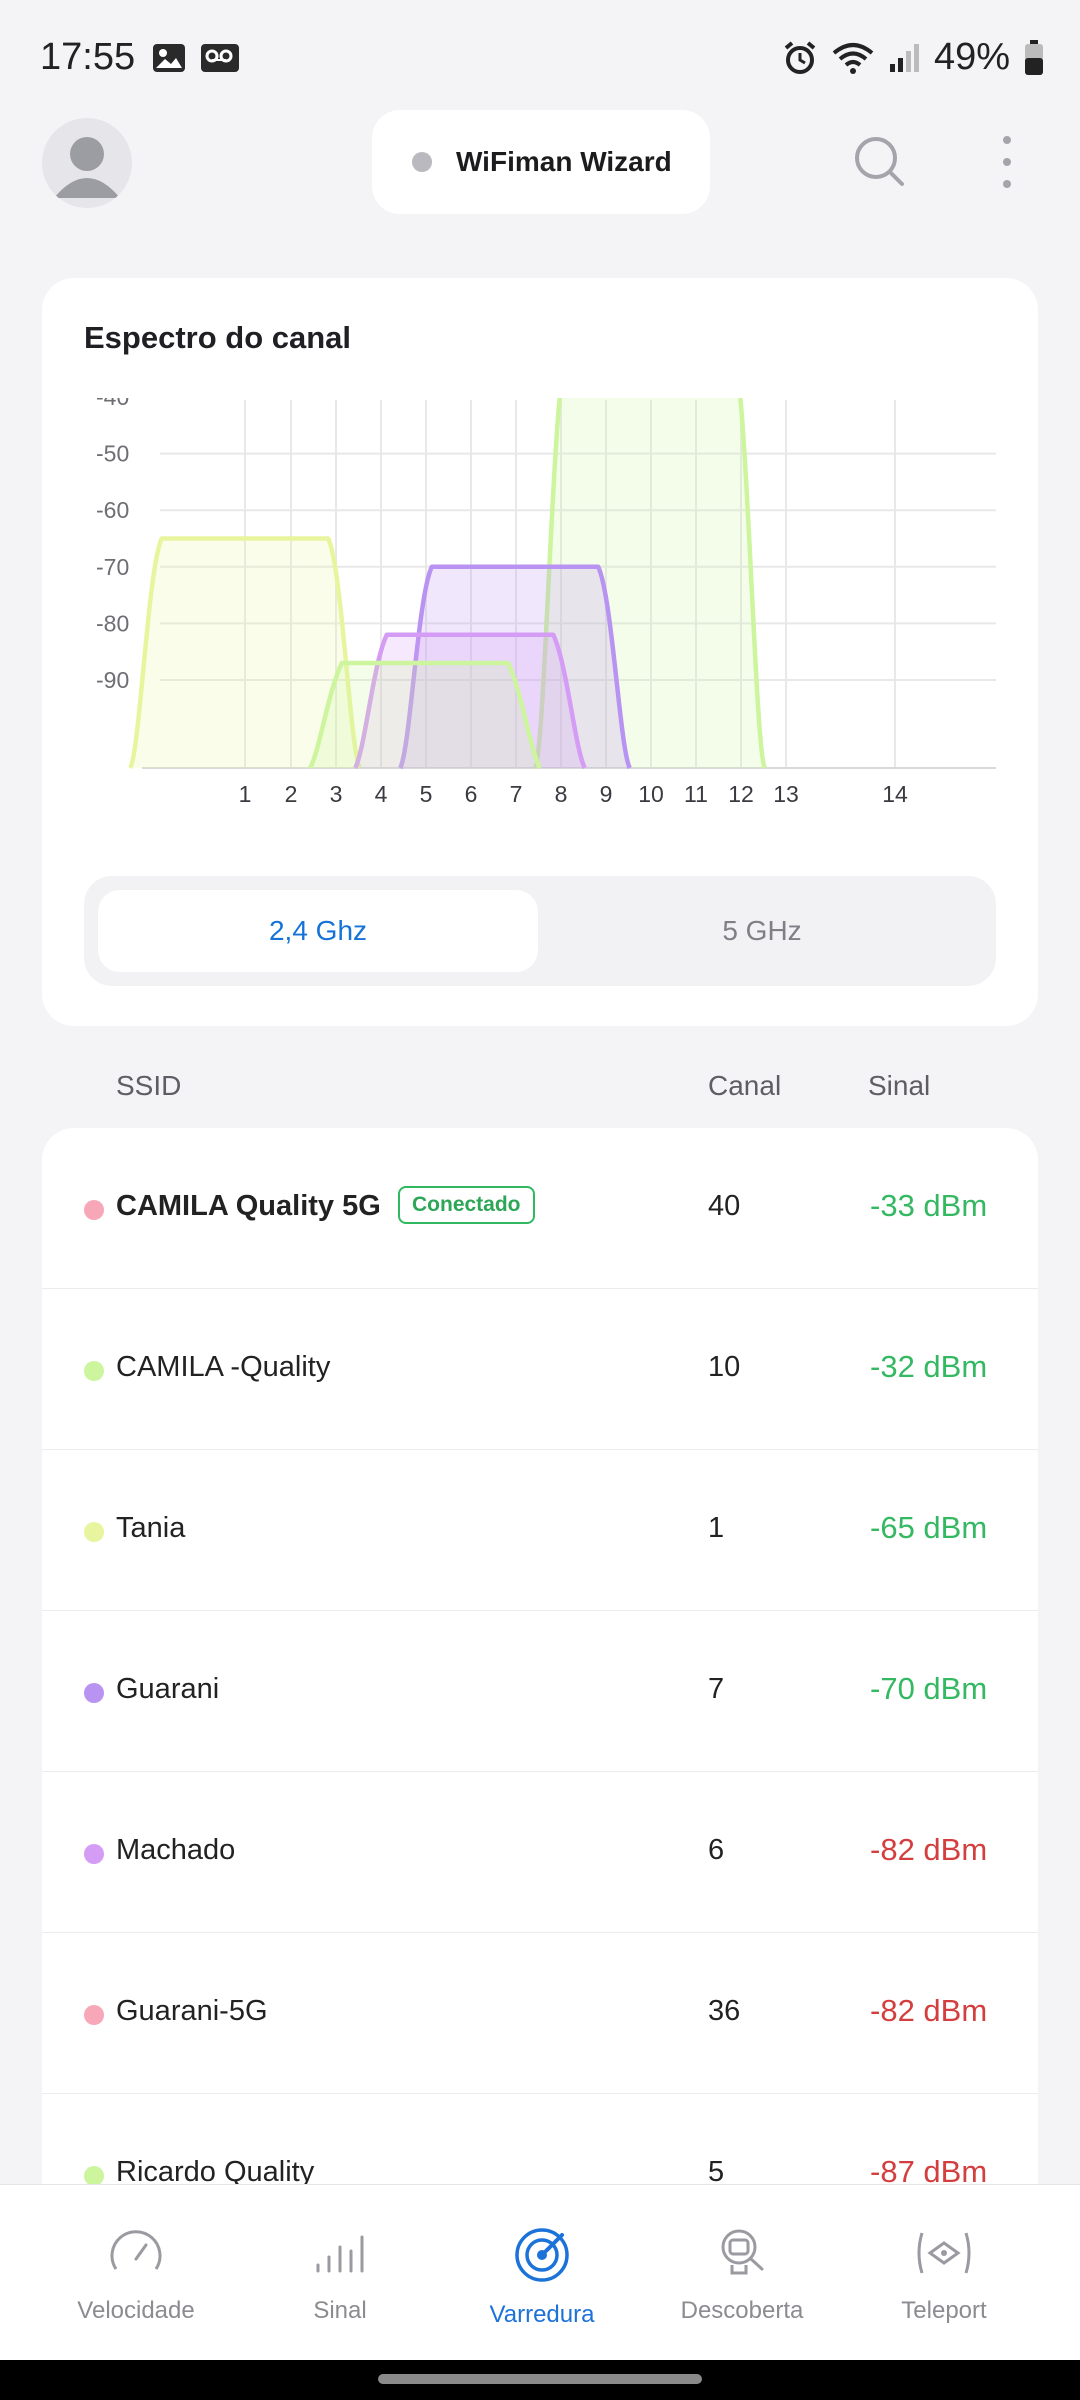 The width and height of the screenshot is (1080, 2400). I want to click on header-canal: Canal, so click(745, 1085).